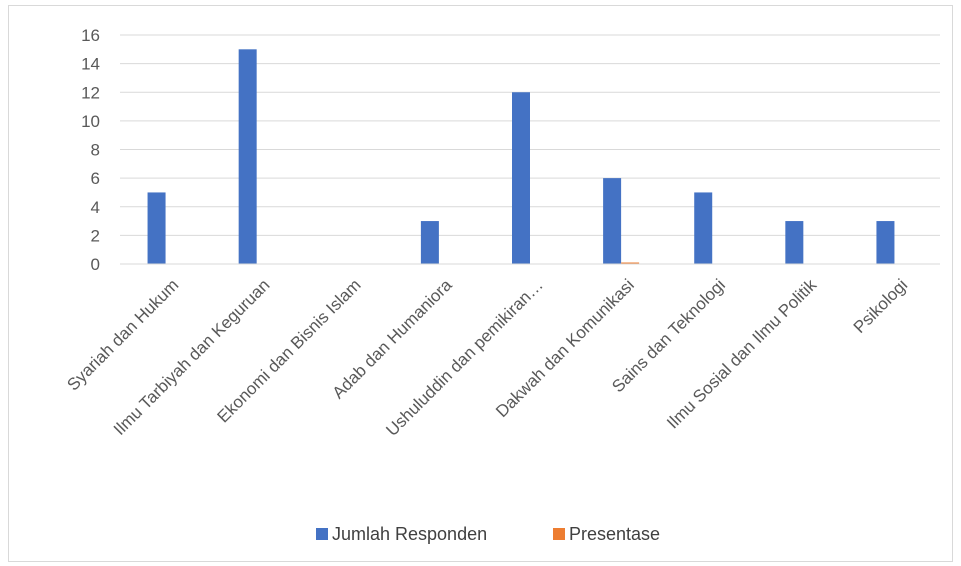  I want to click on y-tick-label: 14, so click(90, 64).